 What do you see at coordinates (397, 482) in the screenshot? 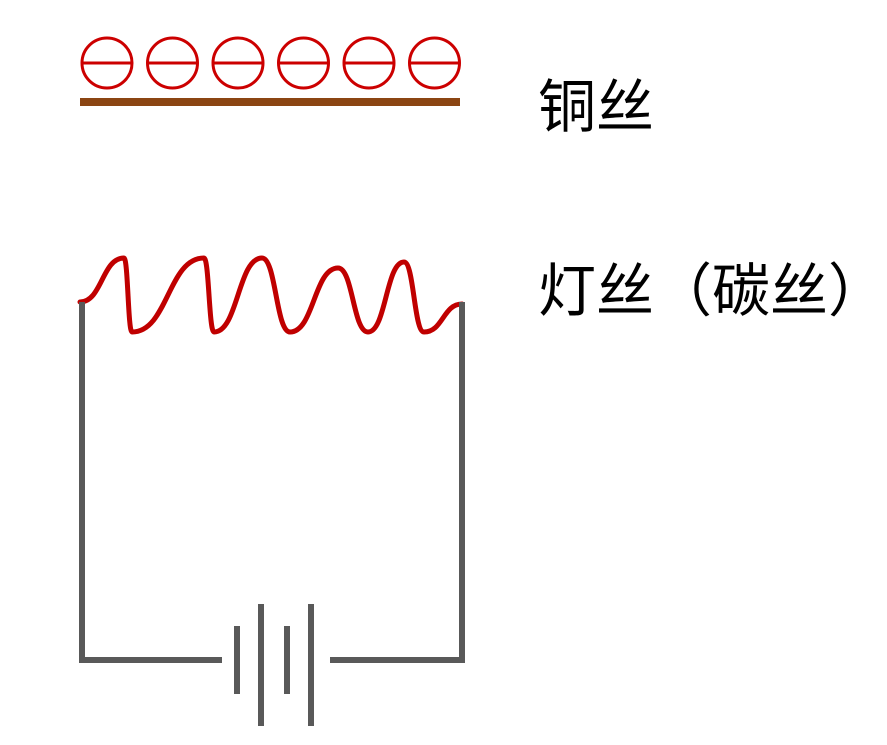
I see `right-wire` at bounding box center [397, 482].